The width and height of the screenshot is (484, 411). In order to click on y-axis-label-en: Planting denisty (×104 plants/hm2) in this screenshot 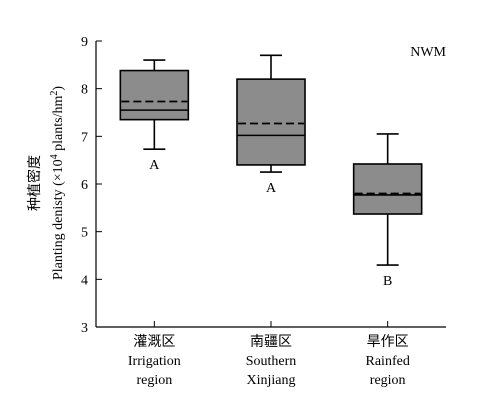, I will do `click(58, 183)`.